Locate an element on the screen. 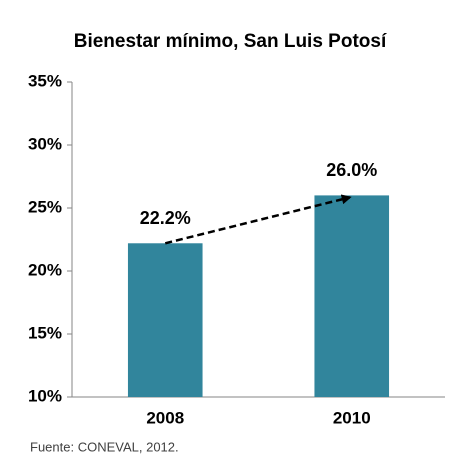 Image resolution: width=455 pixels, height=459 pixels. value-label: 22.2% is located at coordinates (165, 218).